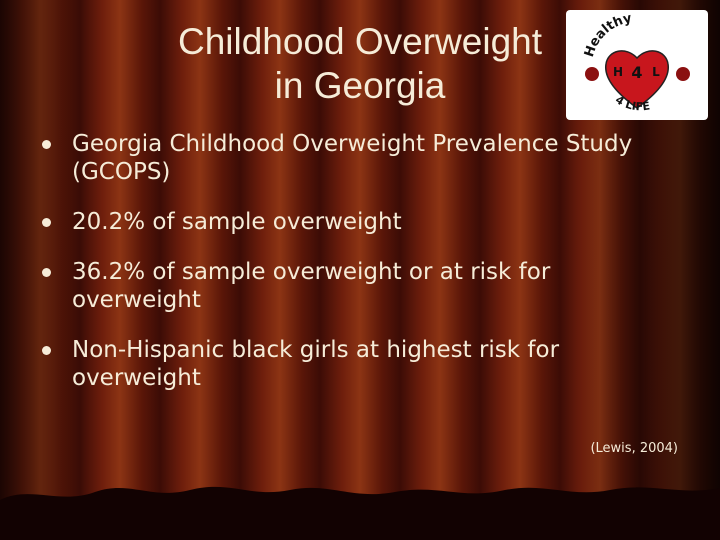  I want to click on logo-letter: L, so click(656, 72).